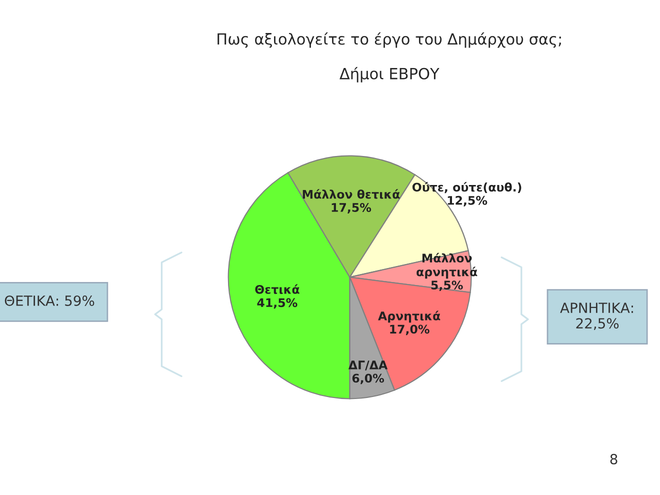 The width and height of the screenshot is (660, 495). Describe the element at coordinates (277, 303) in the screenshot. I see `data-label: 41,5%` at that location.